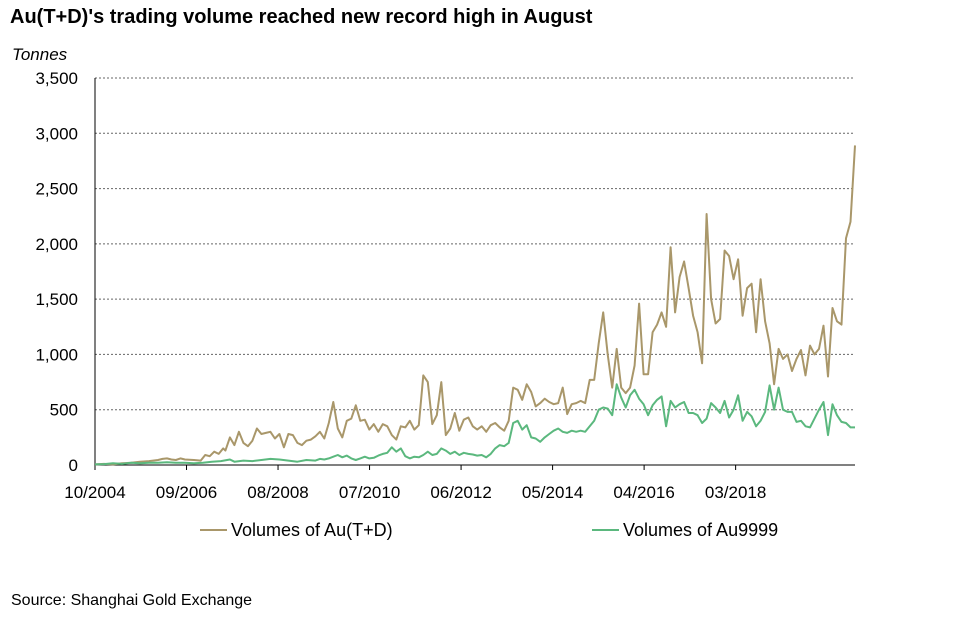  Describe the element at coordinates (73, 465) in the screenshot. I see `y-tick-label: 0` at that location.